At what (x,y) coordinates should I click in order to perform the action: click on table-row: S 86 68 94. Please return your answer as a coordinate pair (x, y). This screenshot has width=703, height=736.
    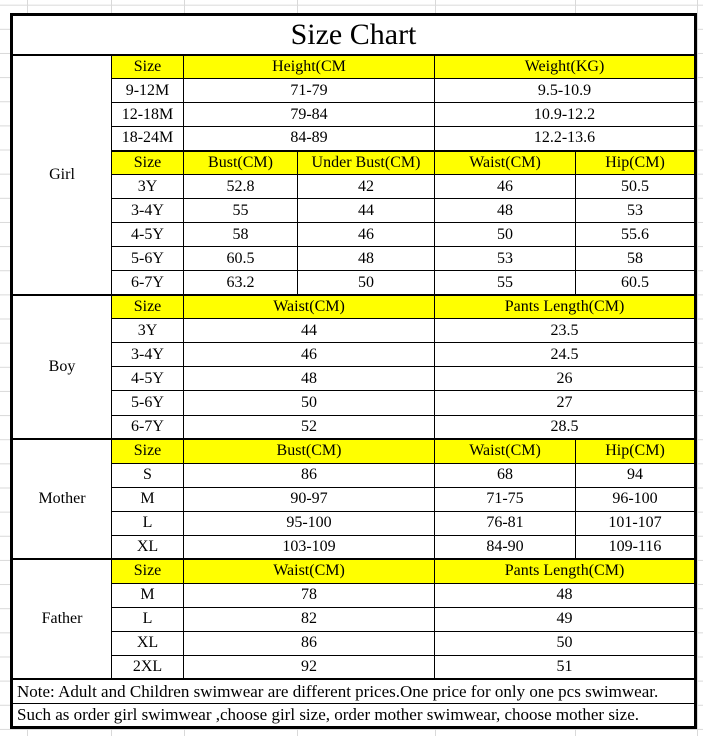
    Looking at the image, I should click on (354, 475).